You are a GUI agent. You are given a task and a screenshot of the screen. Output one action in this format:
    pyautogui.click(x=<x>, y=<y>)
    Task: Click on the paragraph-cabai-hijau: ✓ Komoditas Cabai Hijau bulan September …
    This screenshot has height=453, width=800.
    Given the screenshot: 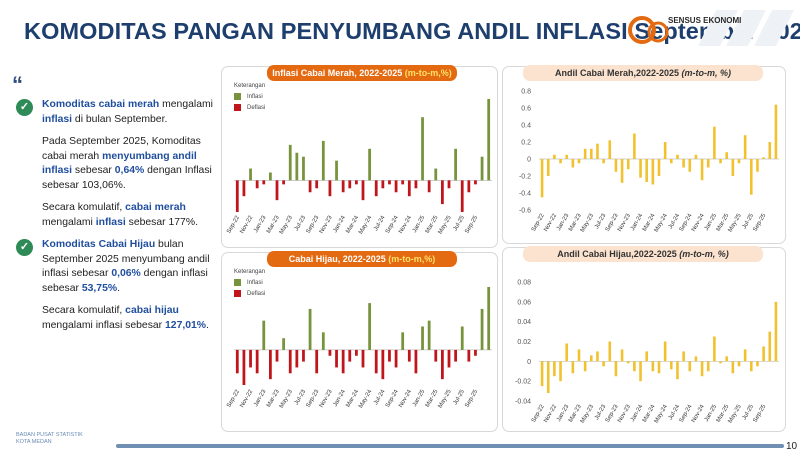 What is the action you would take?
    pyautogui.click(x=116, y=267)
    